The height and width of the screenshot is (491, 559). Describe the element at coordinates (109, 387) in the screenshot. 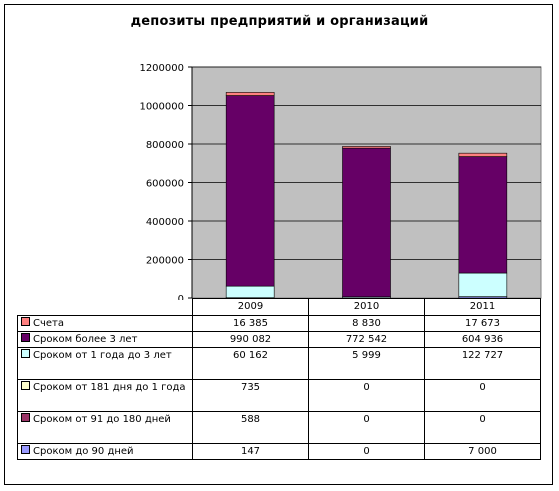

I see `legend-label: Сроком от 181 дня до 1 года` at that location.